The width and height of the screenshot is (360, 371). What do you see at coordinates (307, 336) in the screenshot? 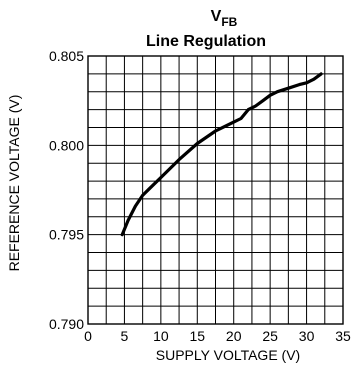
I see `x-tick-label: 30` at bounding box center [307, 336].